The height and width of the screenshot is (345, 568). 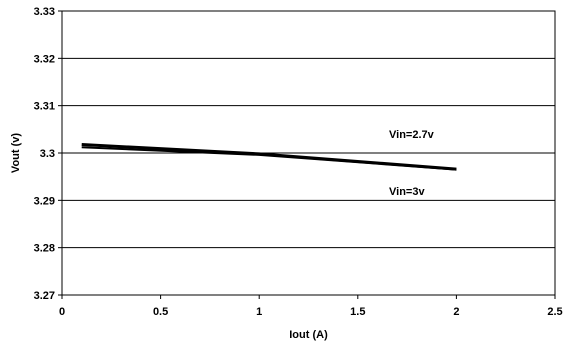 I want to click on y-axis-title: Vout (v), so click(x=16, y=153).